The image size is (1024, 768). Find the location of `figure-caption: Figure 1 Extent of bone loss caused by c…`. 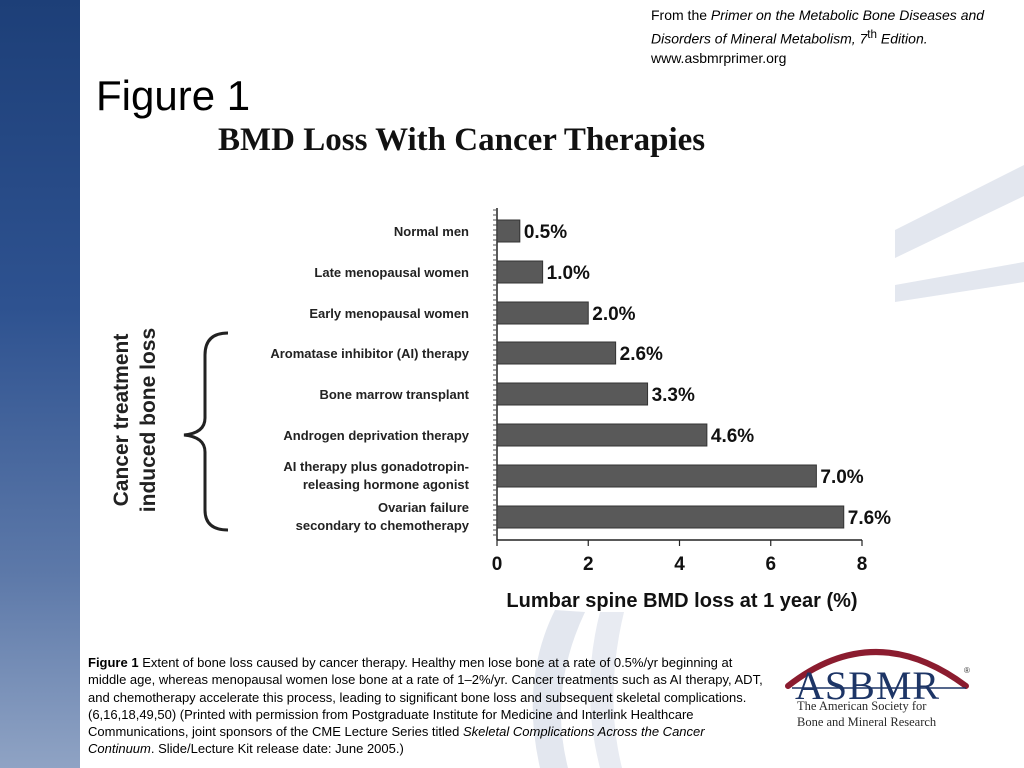

figure-caption: Figure 1 Extent of bone loss caused by c… is located at coordinates (428, 706).